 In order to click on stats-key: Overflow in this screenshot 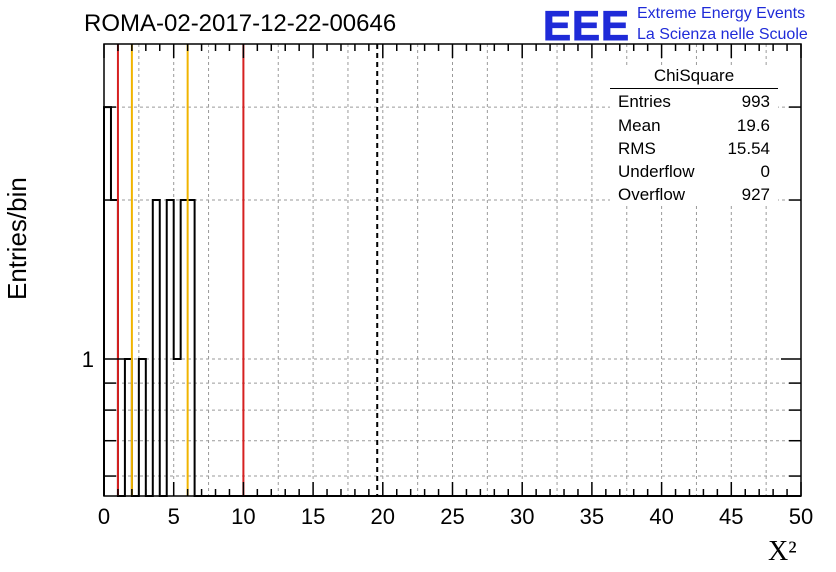, I will do `click(652, 194)`.